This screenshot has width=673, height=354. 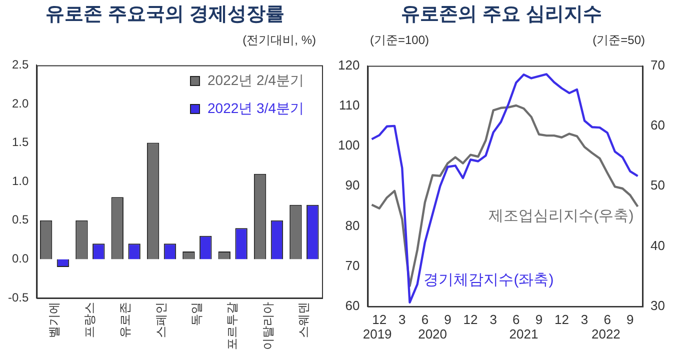 I want to click on y2-tick-label: 30, so click(x=658, y=305).